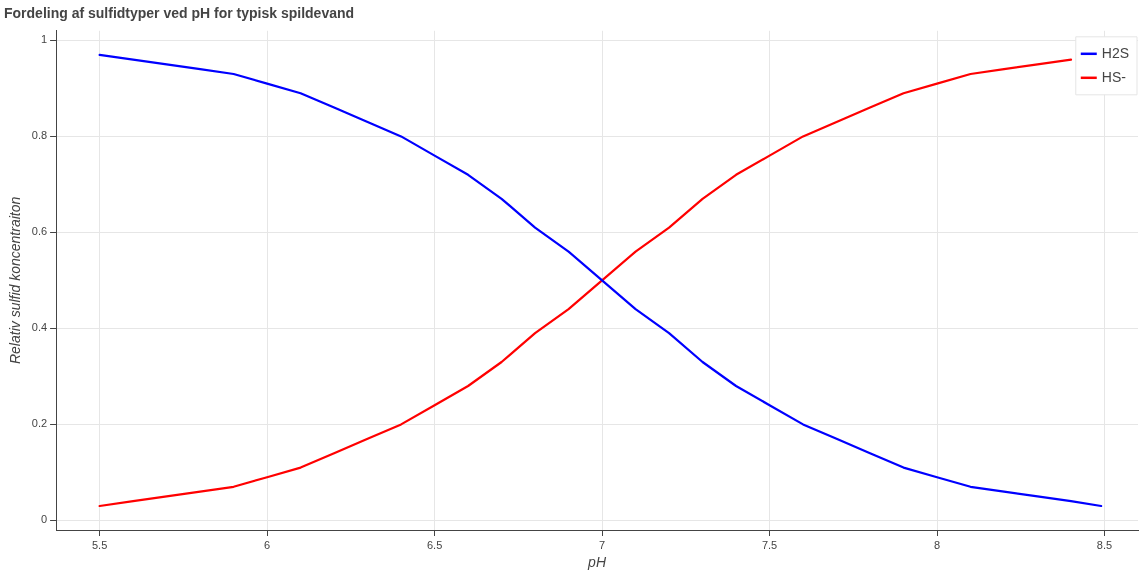  What do you see at coordinates (179, 13) in the screenshot?
I see `chart-title: Fordeling af sulfidtyper ved pH for typisk spildevand` at bounding box center [179, 13].